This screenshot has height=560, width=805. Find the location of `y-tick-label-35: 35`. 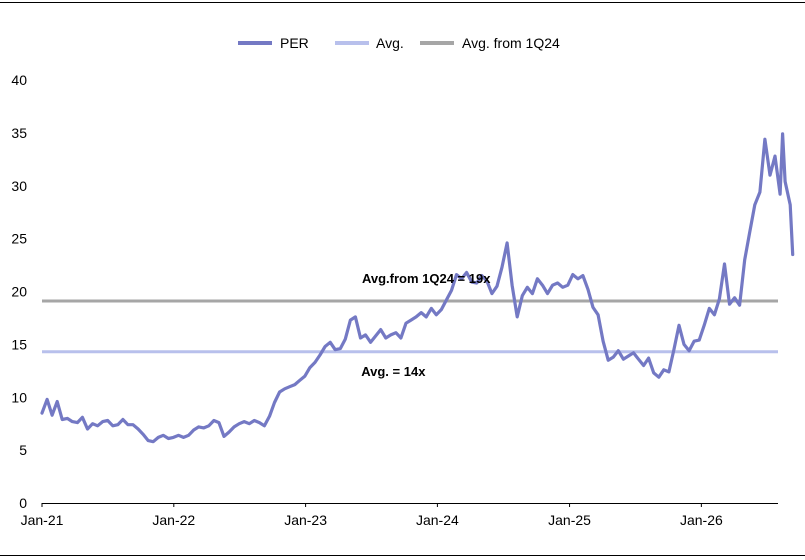

y-tick-label-35: 35 is located at coordinates (19, 133).